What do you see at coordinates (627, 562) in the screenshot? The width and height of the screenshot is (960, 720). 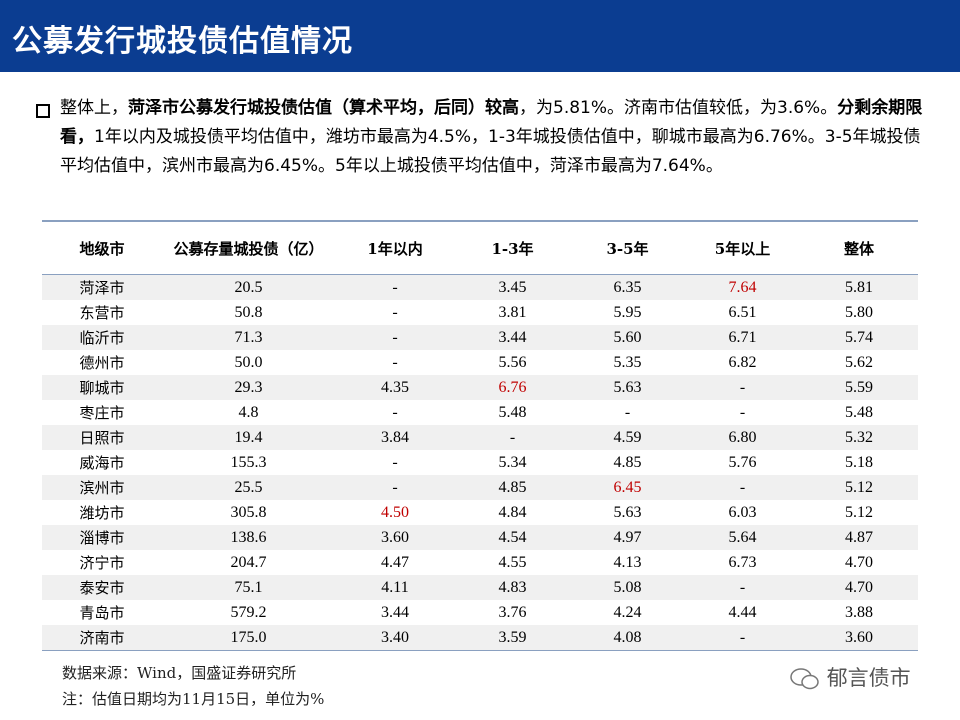 I see `value-cell: 4.13` at bounding box center [627, 562].